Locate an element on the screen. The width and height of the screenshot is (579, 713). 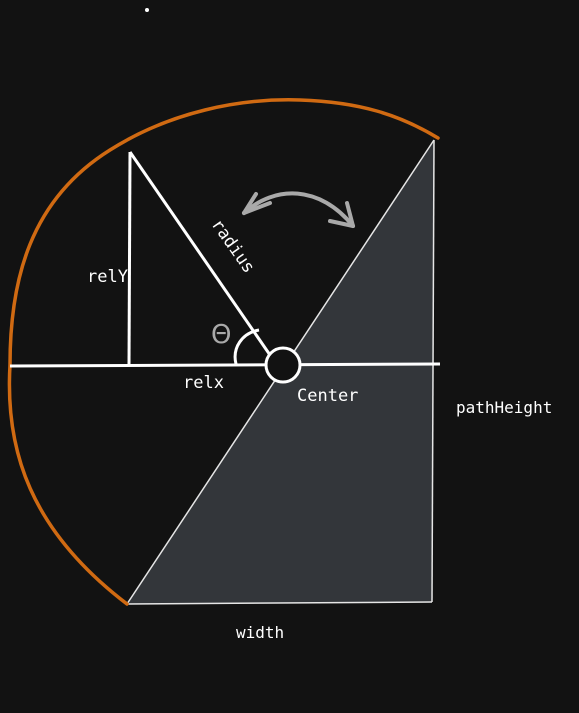
radius-line is located at coordinates (200, 253).